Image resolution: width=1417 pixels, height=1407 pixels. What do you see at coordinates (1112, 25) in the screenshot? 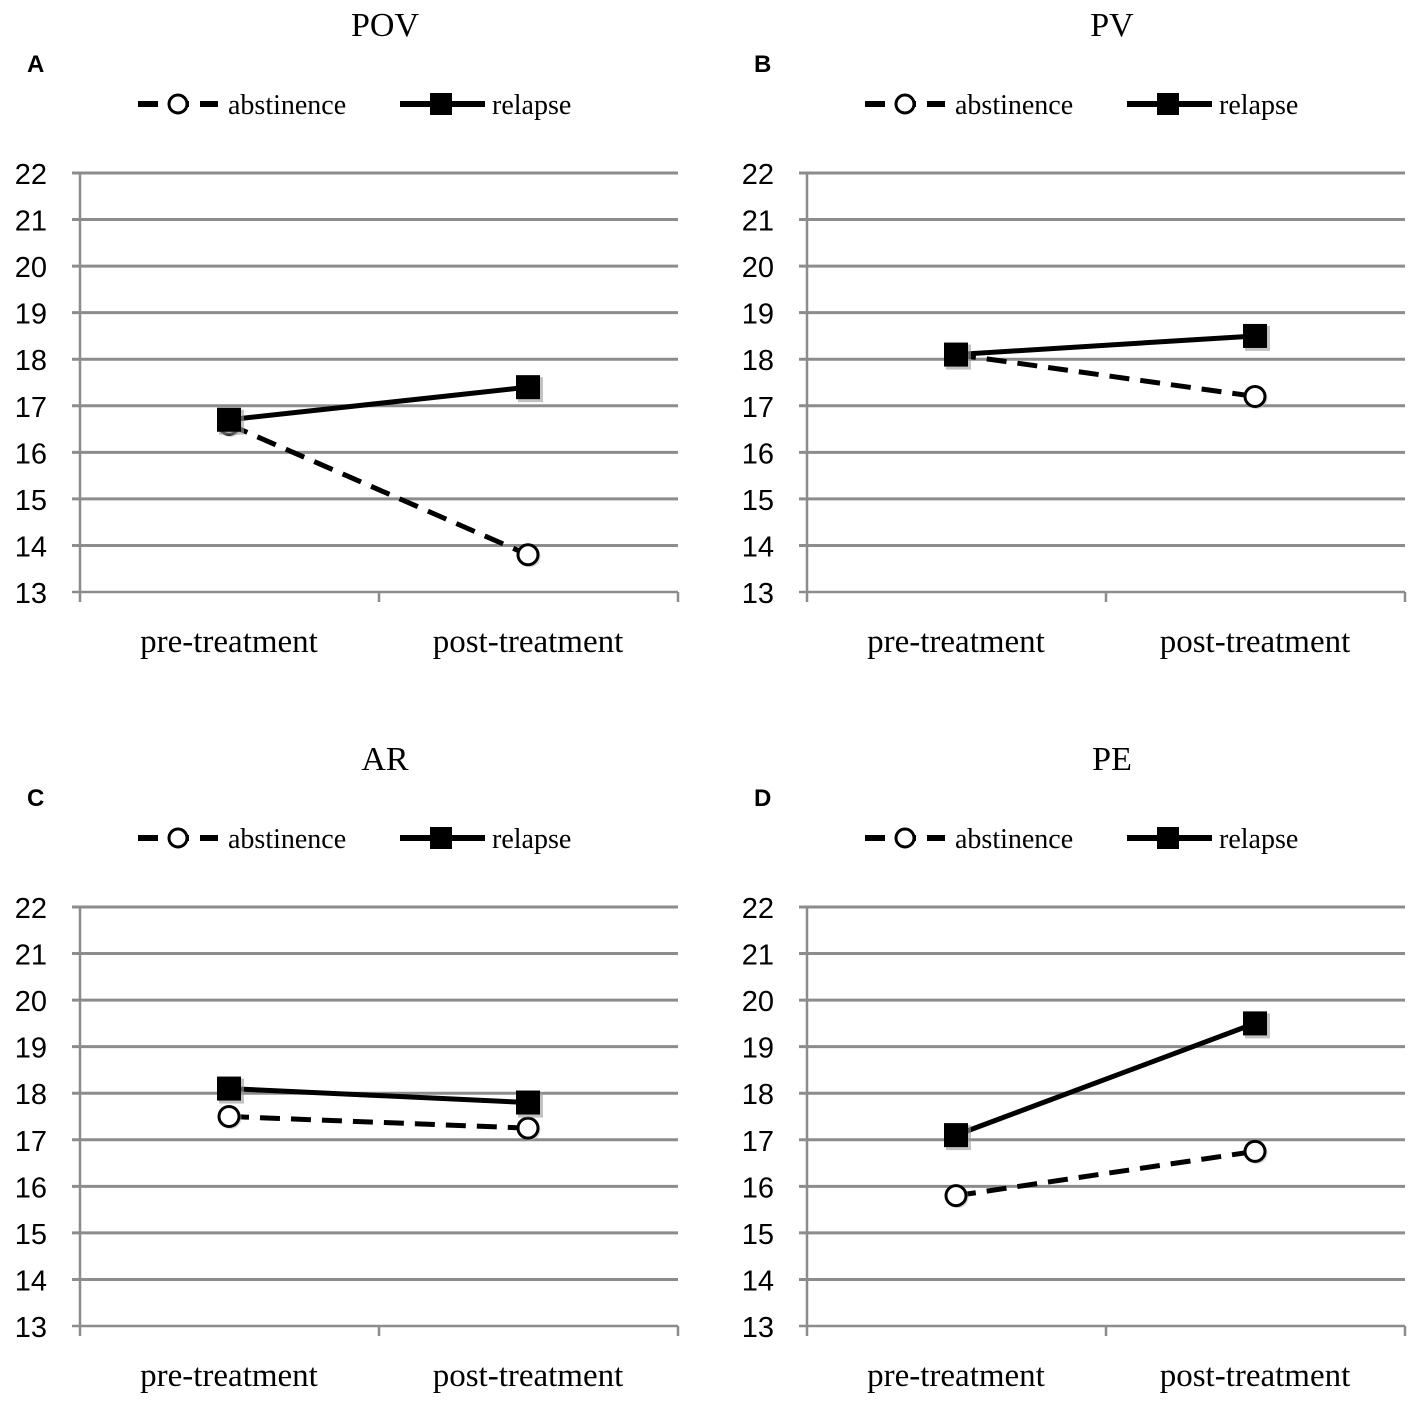
I see `chart-title: PV` at bounding box center [1112, 25].